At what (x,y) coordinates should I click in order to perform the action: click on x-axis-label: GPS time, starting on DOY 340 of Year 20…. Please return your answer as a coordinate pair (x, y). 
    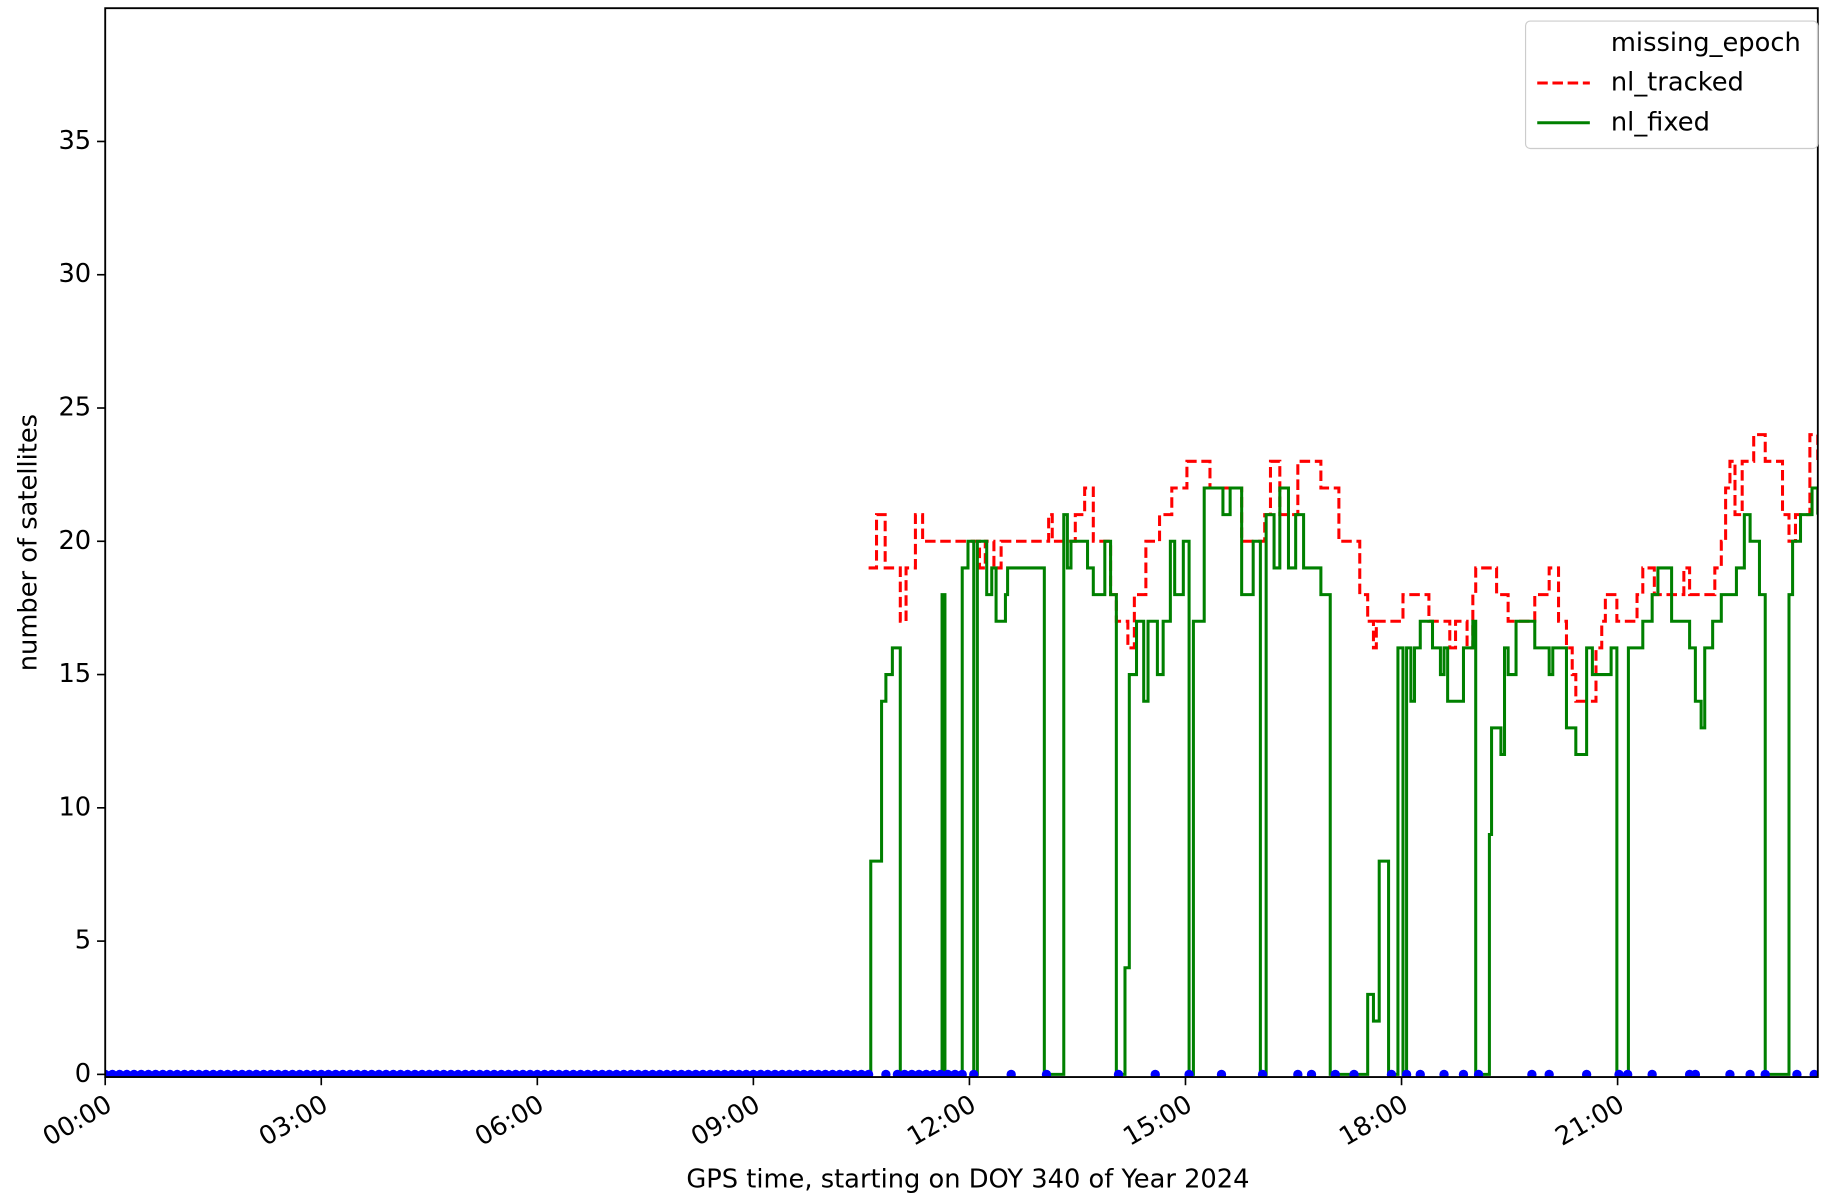
    Looking at the image, I should click on (967, 1179).